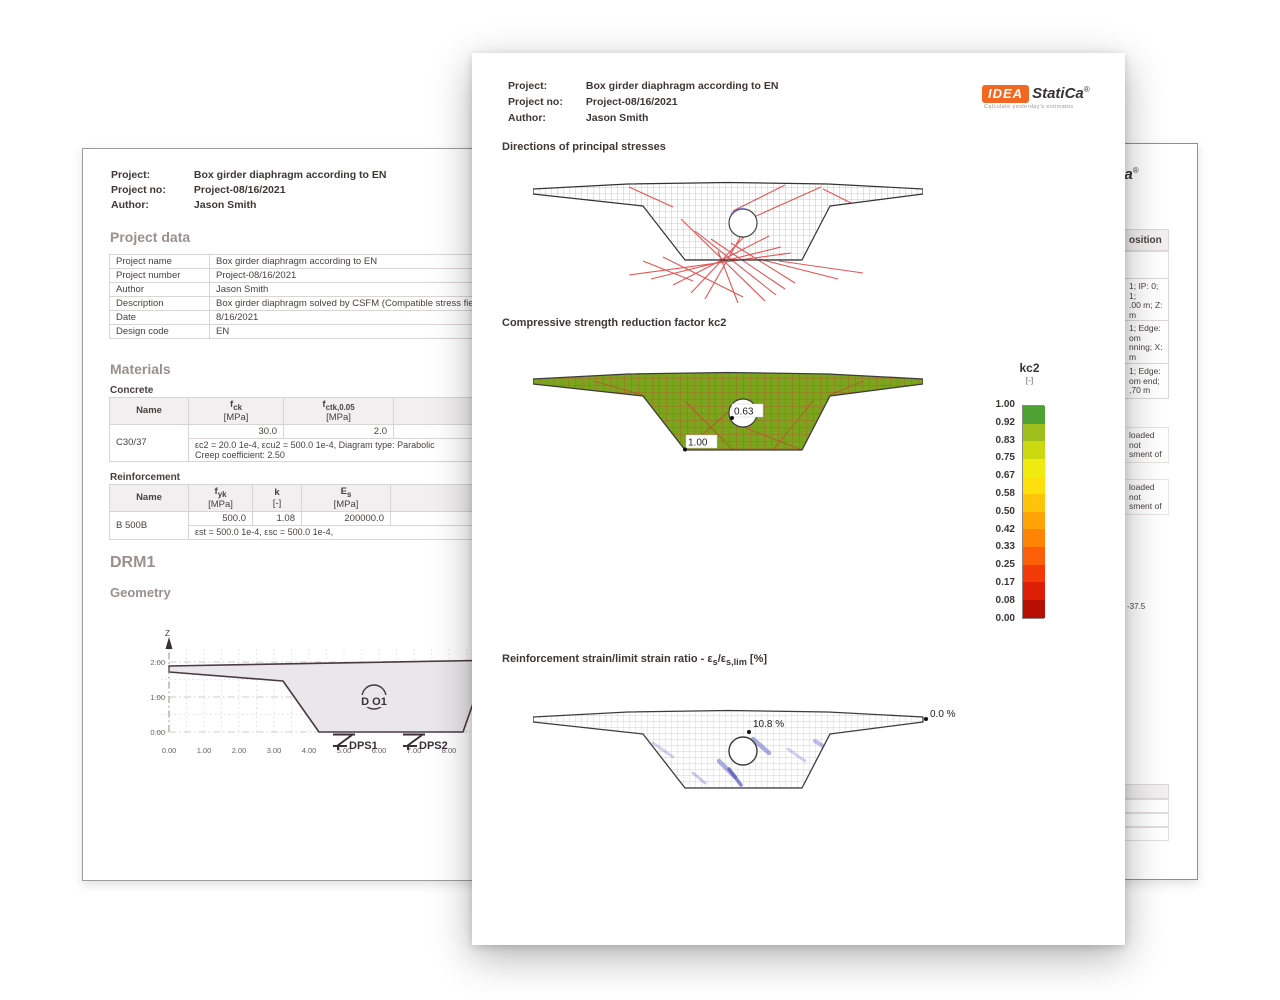 The width and height of the screenshot is (1280, 1000). What do you see at coordinates (374, 702) in the screenshot?
I see `opening-label: D O1` at bounding box center [374, 702].